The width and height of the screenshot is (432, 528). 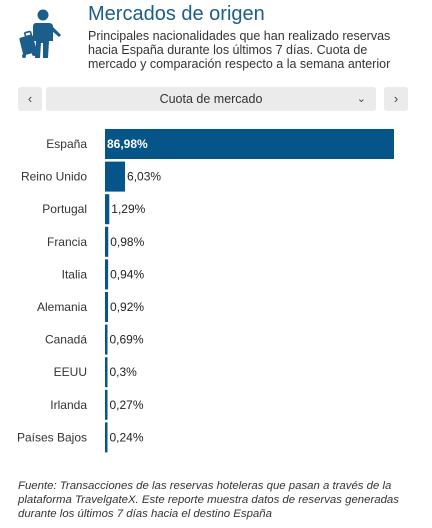 What do you see at coordinates (66, 340) in the screenshot?
I see `category-label: Canadá` at bounding box center [66, 340].